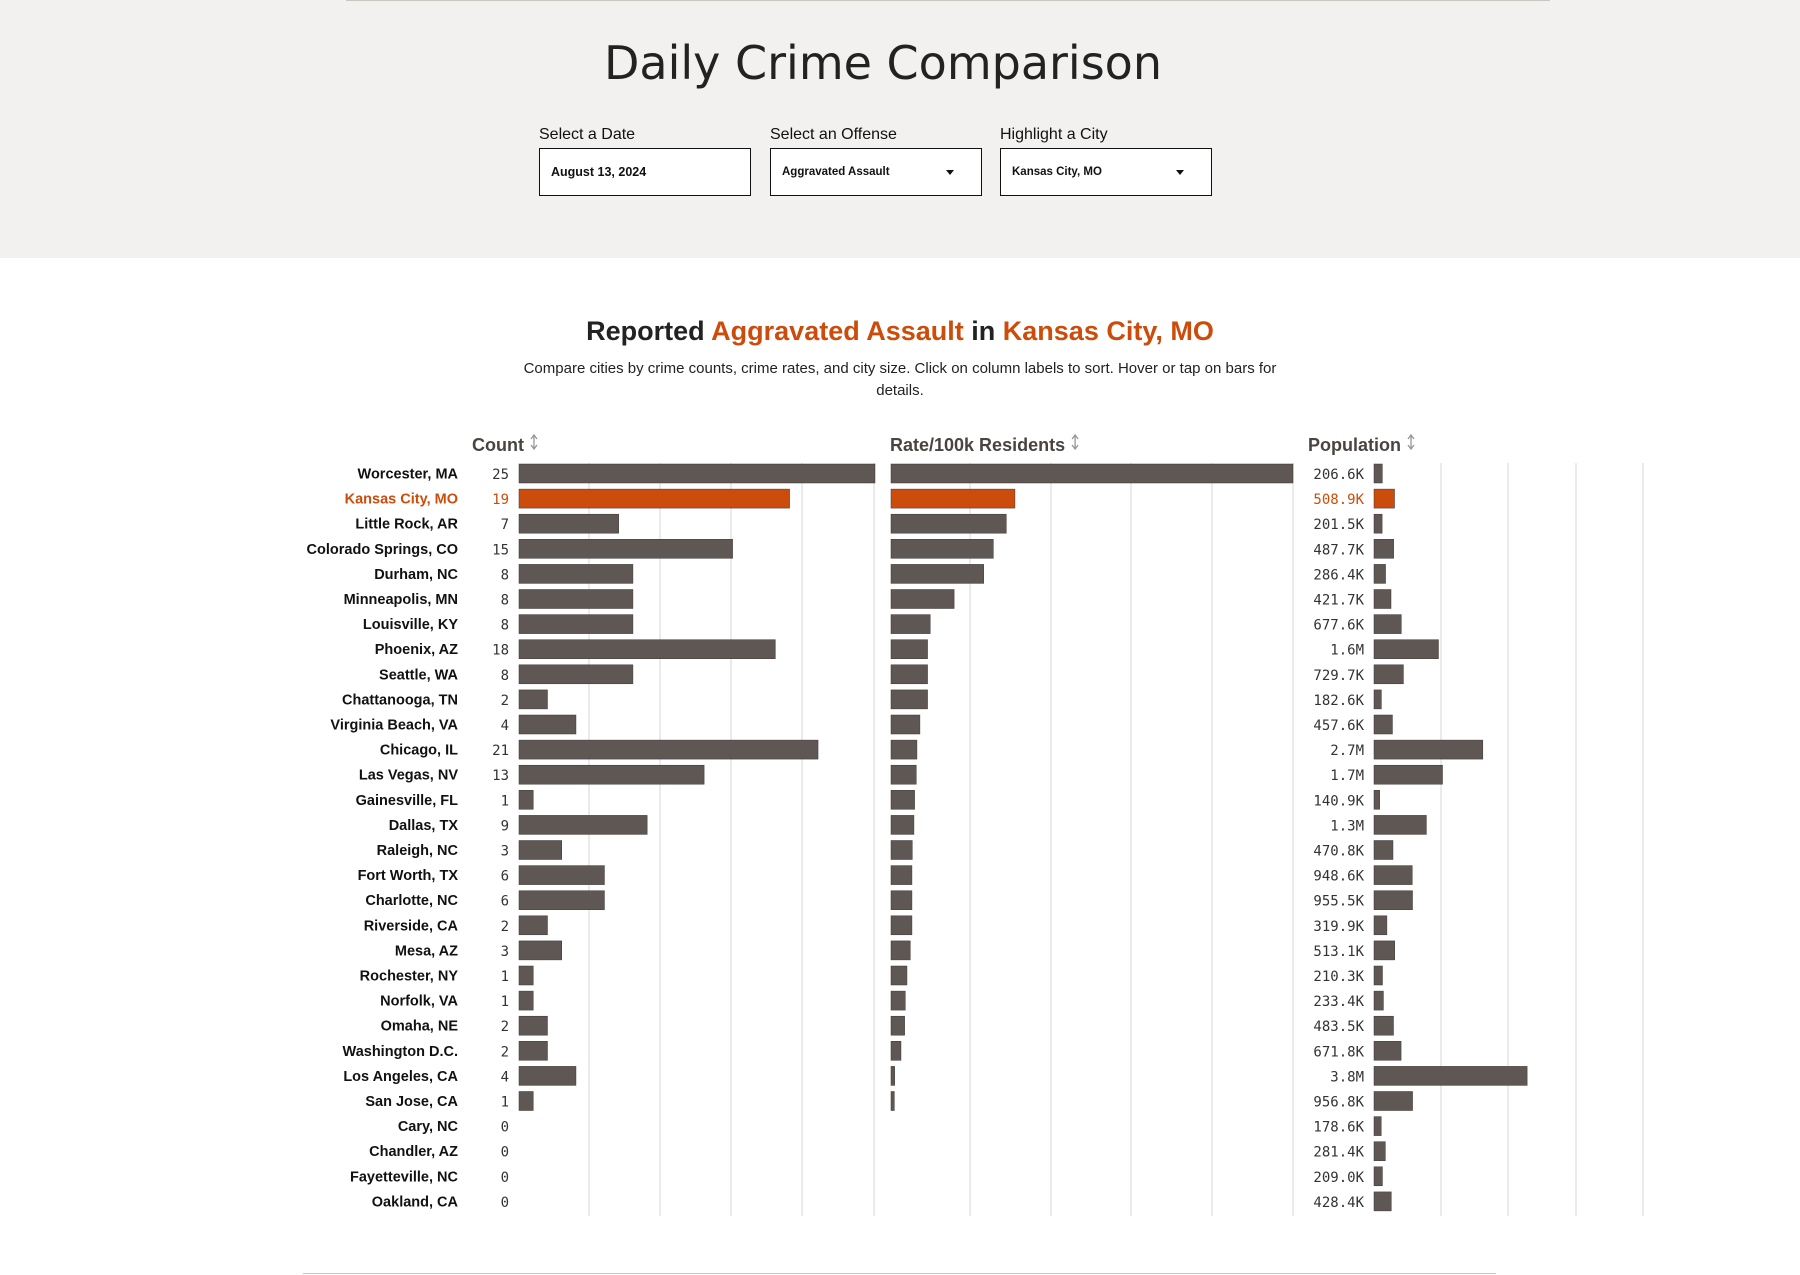 The image size is (1800, 1275). I want to click on column-header: Count, so click(498, 445).